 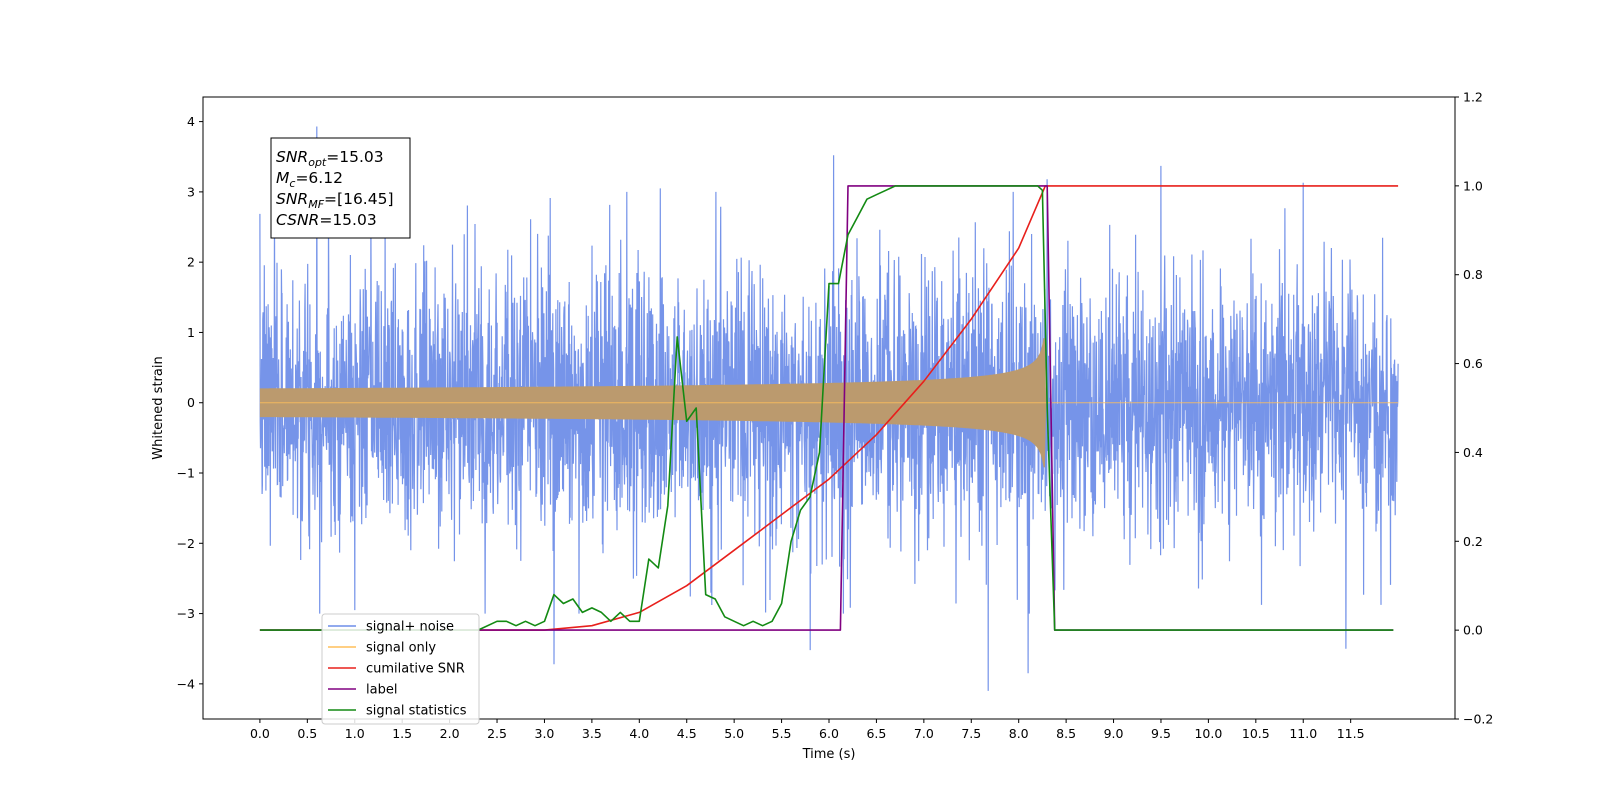 What do you see at coordinates (186, 543) in the screenshot?
I see `y-tick-label: −2` at bounding box center [186, 543].